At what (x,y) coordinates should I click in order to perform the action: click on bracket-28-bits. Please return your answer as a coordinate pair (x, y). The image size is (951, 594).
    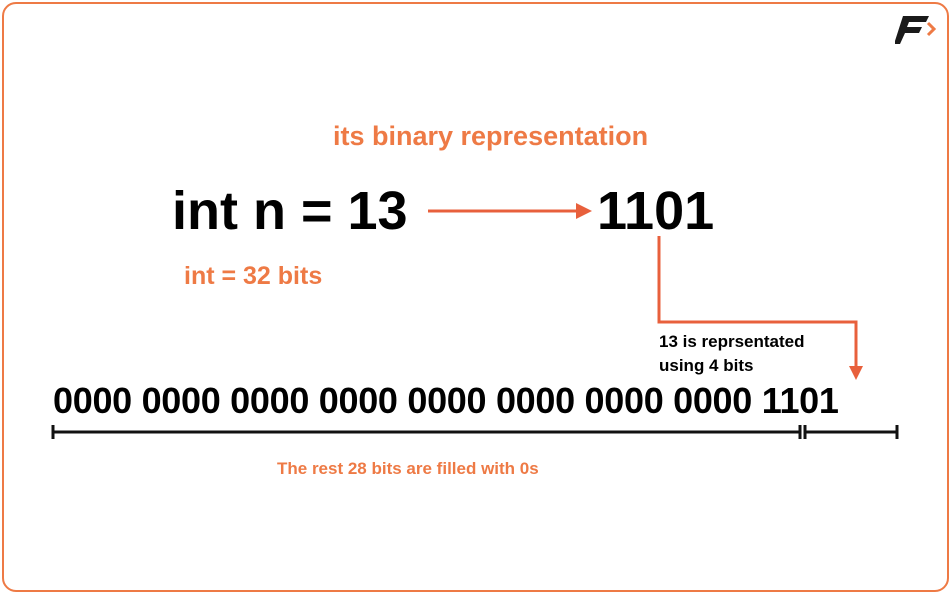
    Looking at the image, I should click on (426, 432).